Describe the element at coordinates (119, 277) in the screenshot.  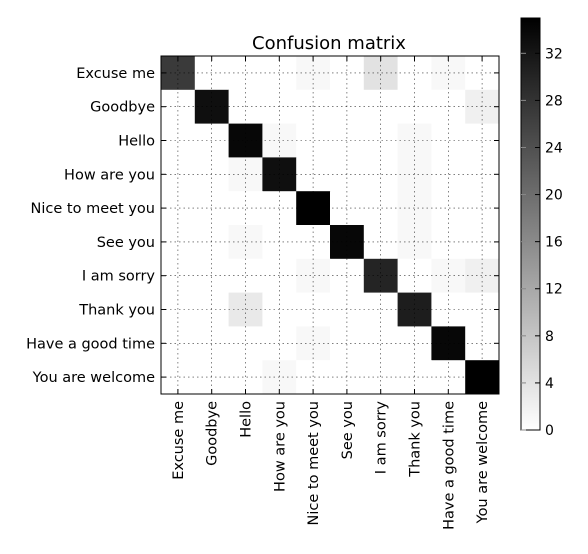
I see `y-tick-label: I am sorry` at that location.